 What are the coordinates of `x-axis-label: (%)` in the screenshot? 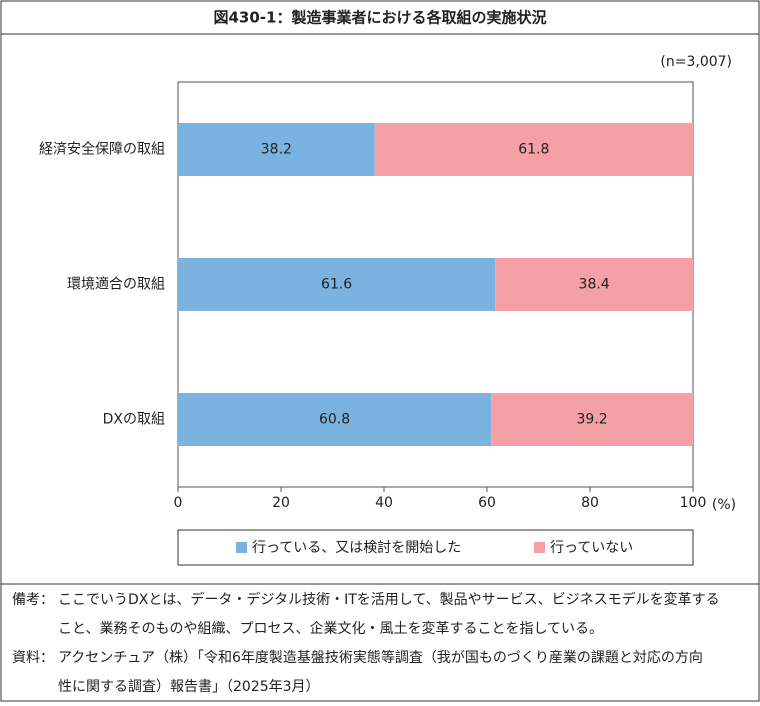 It's located at (724, 505).